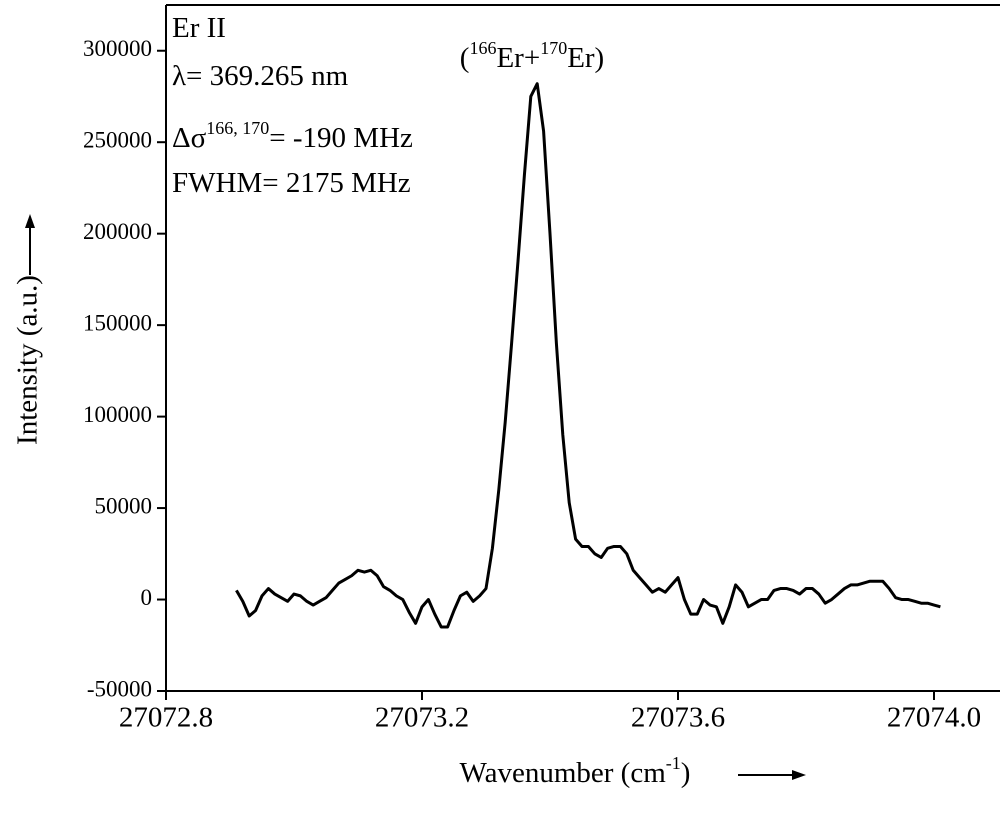 The image size is (1000, 818). Describe the element at coordinates (28, 360) in the screenshot. I see `y-axis-label: Intensity (a.u.)` at that location.